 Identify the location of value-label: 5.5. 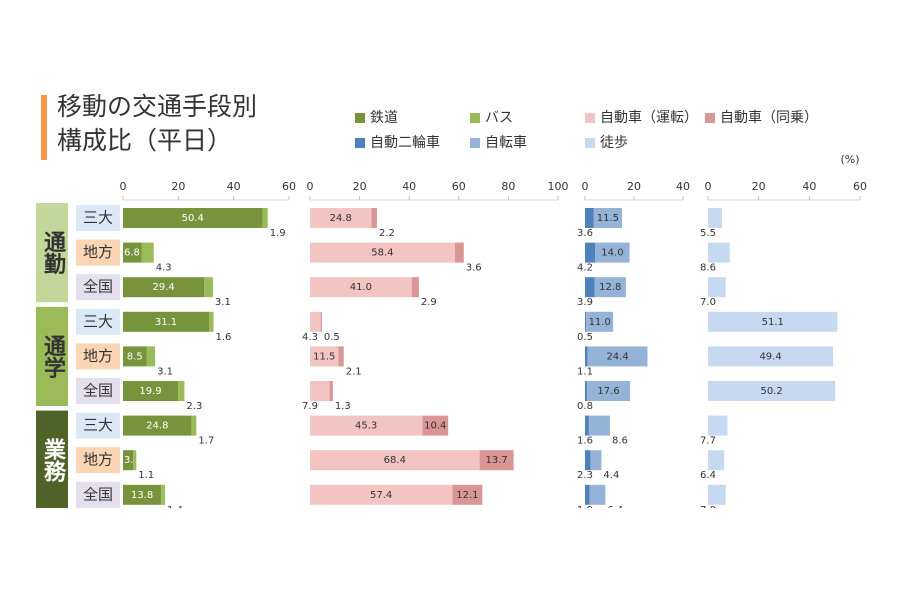
(708, 233).